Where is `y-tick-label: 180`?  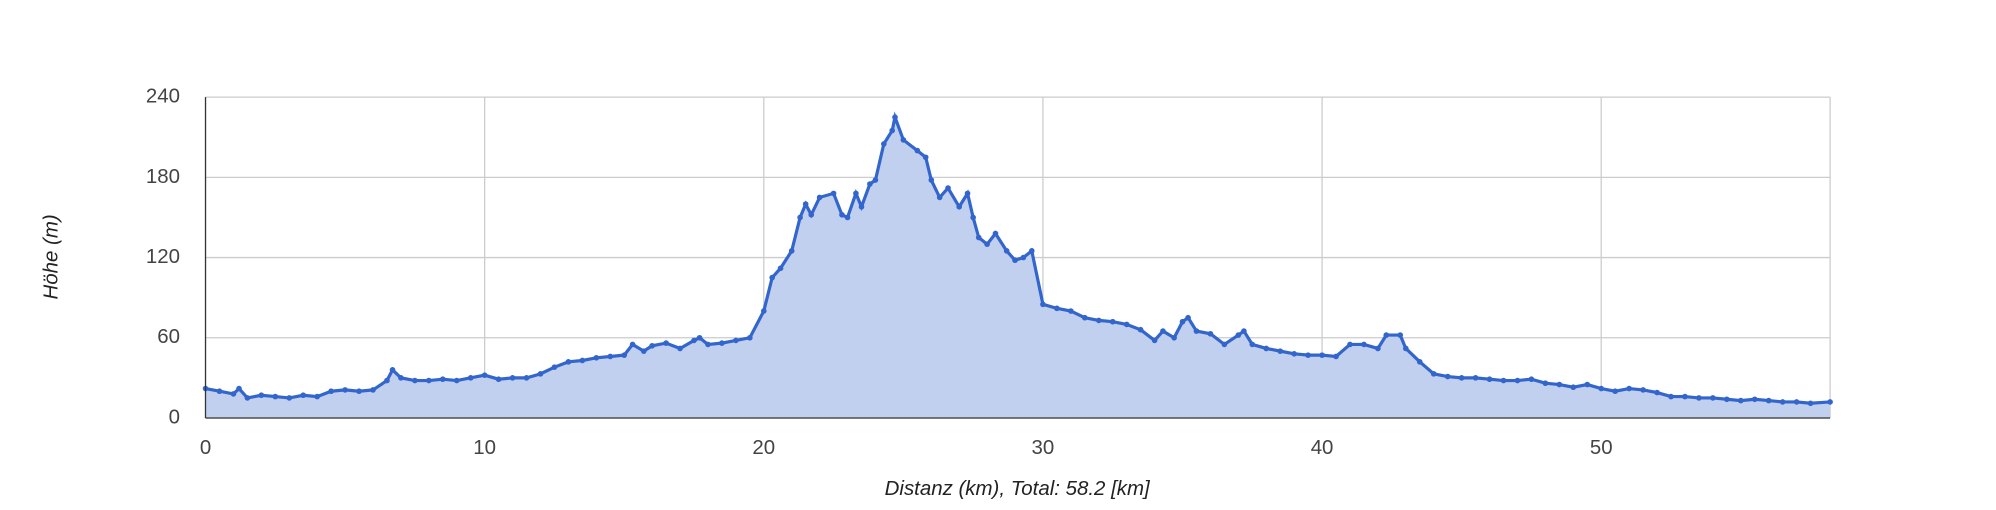
y-tick-label: 180 is located at coordinates (163, 176).